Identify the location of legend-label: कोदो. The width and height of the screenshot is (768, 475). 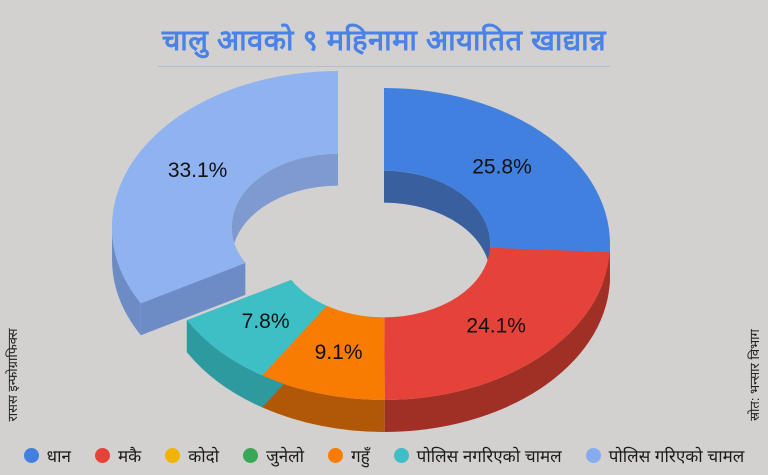
(204, 456).